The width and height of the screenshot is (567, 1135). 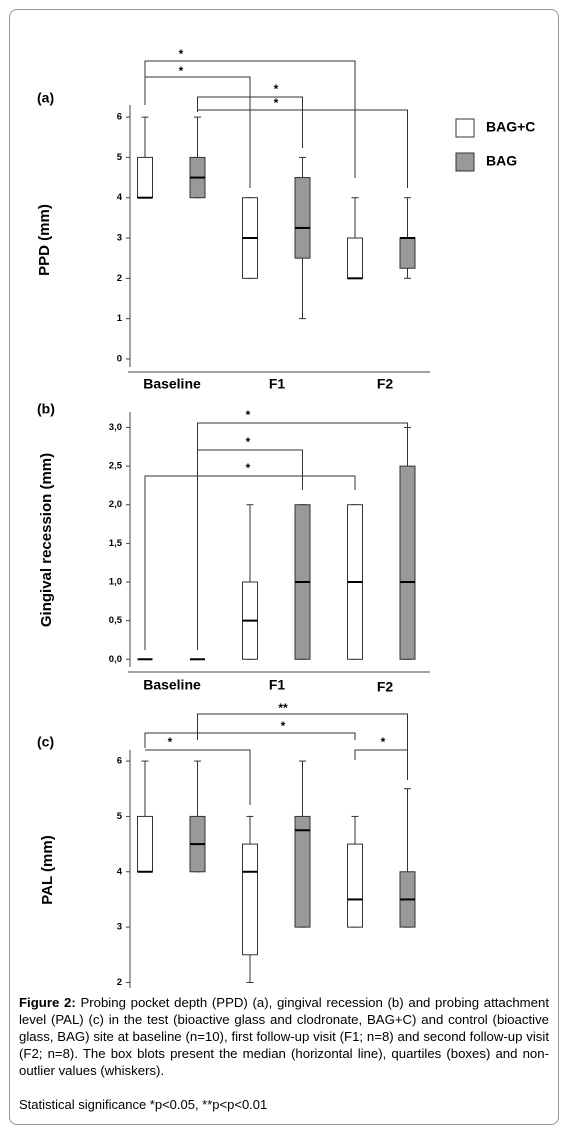 I want to click on y-axis-label: PAL (mm), so click(x=47, y=869).